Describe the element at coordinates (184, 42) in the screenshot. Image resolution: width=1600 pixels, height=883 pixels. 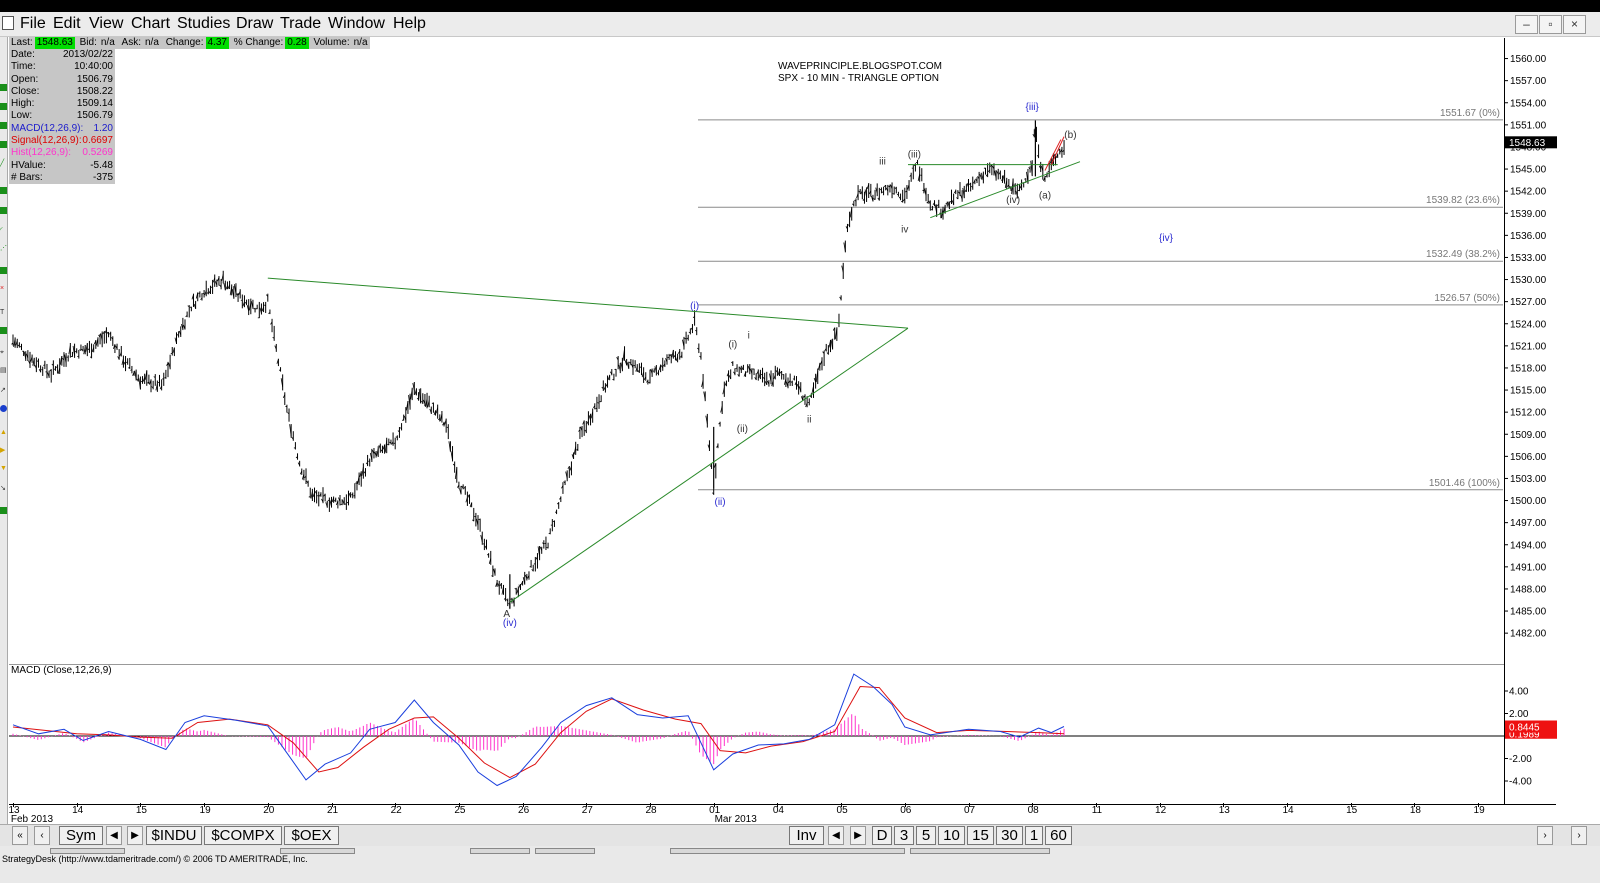
I see `quote-change-label: Change:` at that location.